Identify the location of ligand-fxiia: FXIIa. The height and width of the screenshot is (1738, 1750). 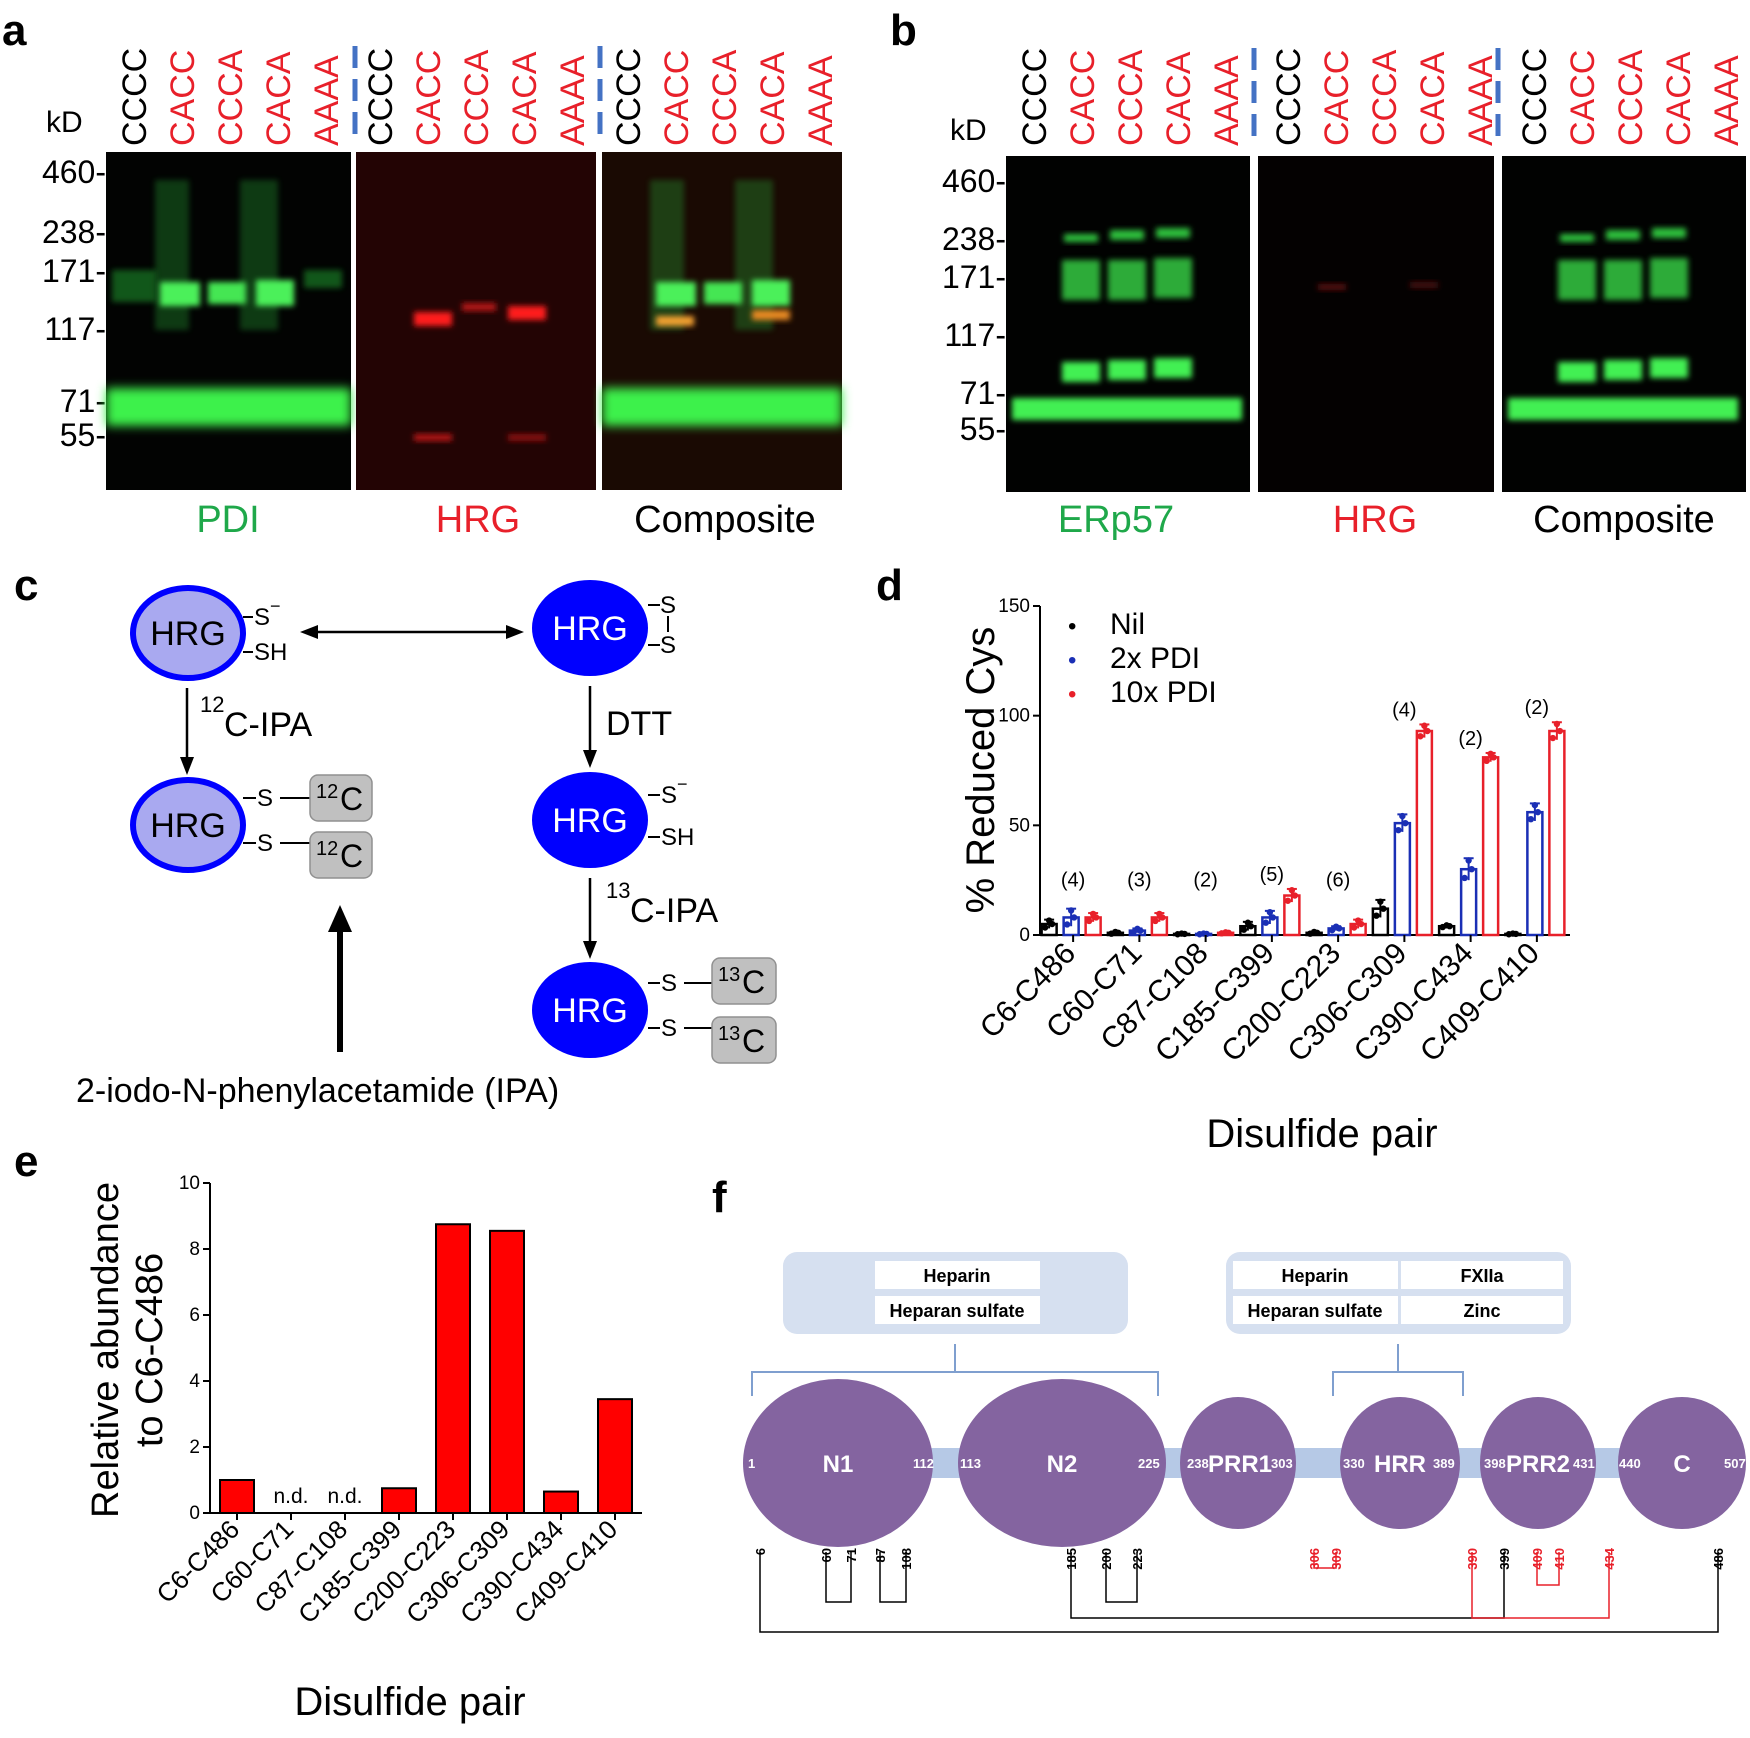
(1482, 1276).